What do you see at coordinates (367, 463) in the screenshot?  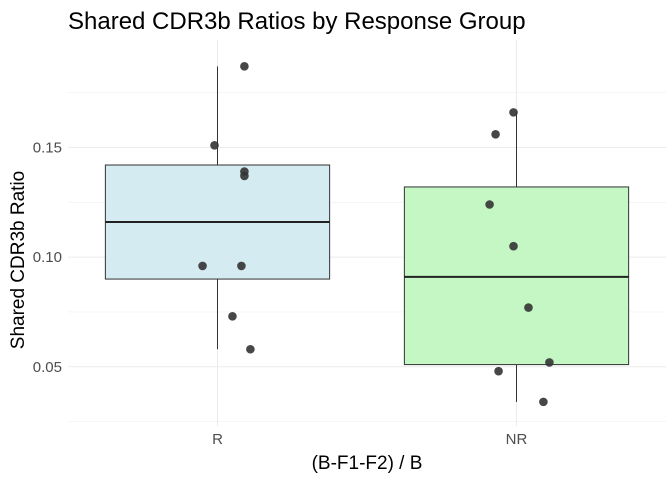 I see `x-axis-title: (B-F1-F2) / B` at bounding box center [367, 463].